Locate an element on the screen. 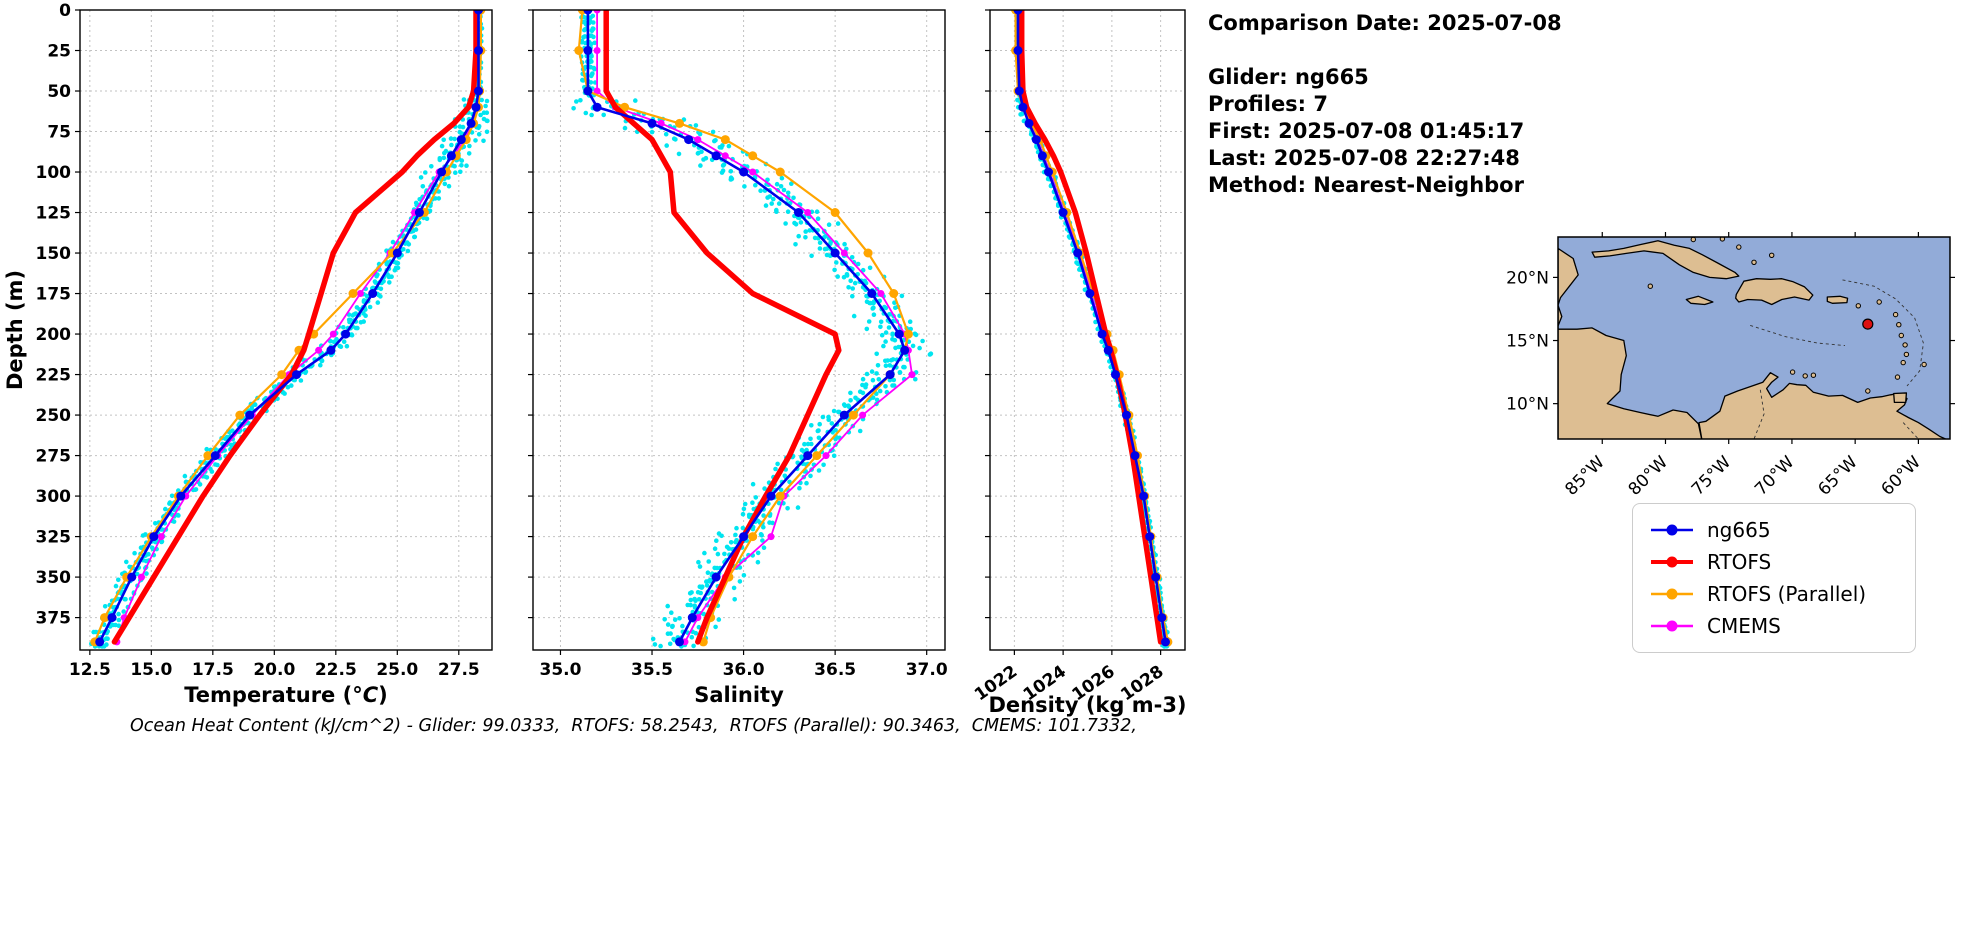 The height and width of the screenshot is (934, 1982). legend-item-ng665: ng665 is located at coordinates (1774, 530).